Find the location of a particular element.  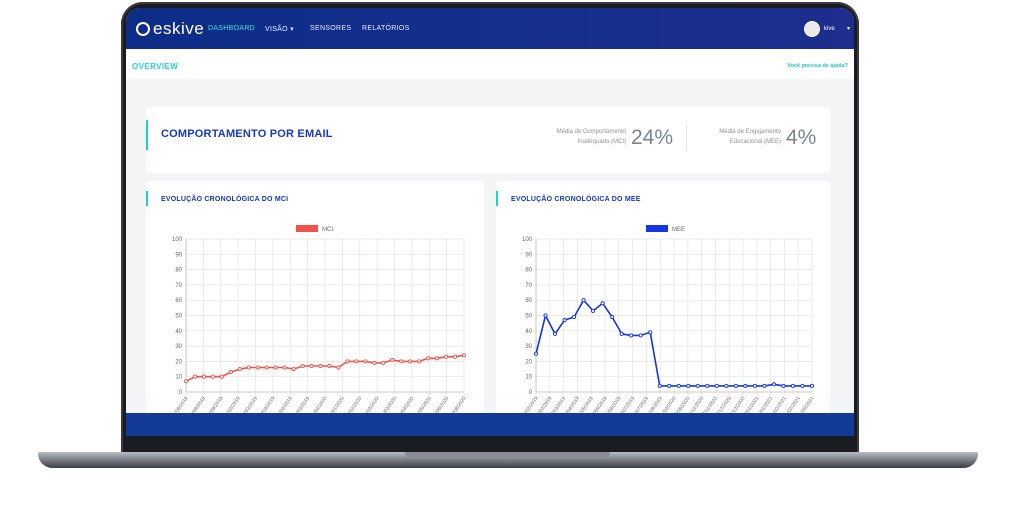

mee-label-line-1: Média de Engajamento is located at coordinates (750, 132).